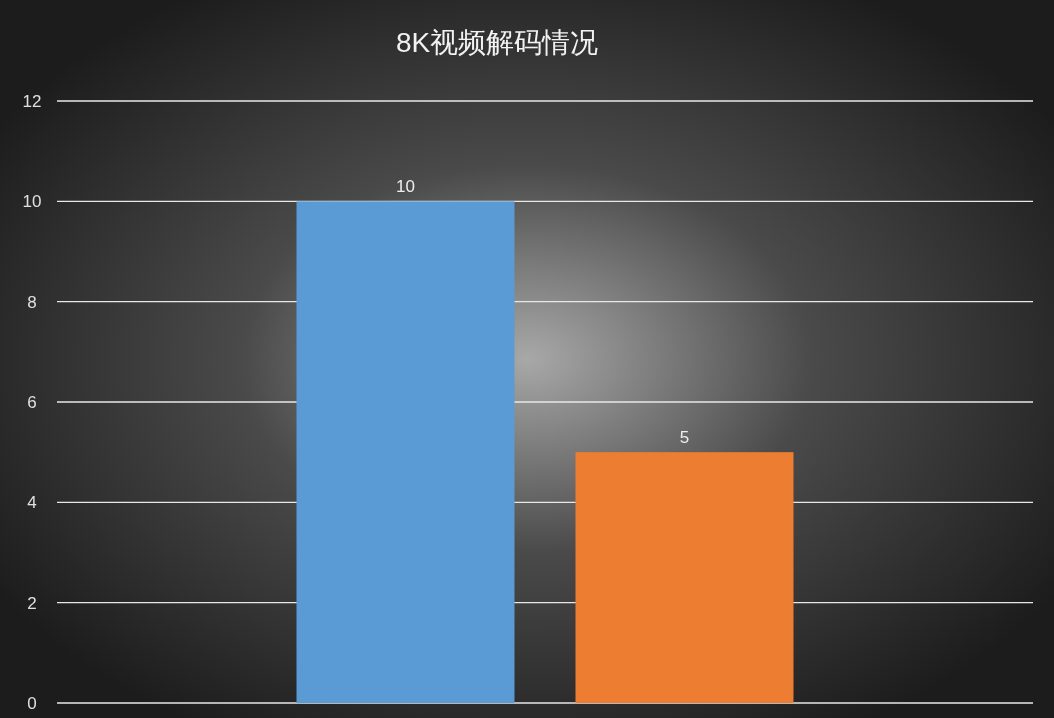 The width and height of the screenshot is (1054, 718). Describe the element at coordinates (32, 302) in the screenshot. I see `y-tick-label: 8` at that location.